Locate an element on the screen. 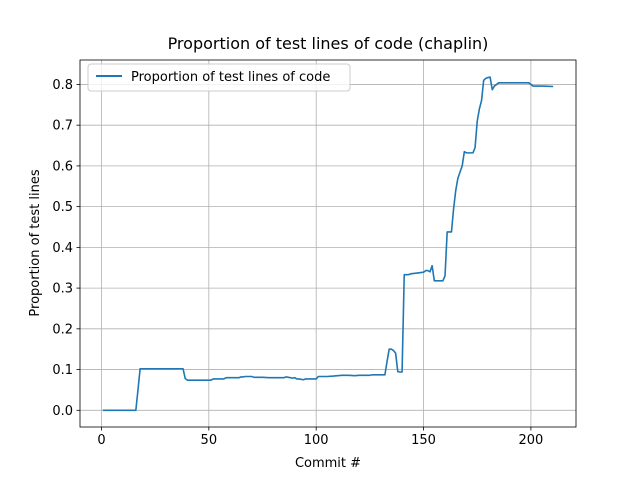 Image resolution: width=640 pixels, height=480 pixels. x-tick-label: 0 is located at coordinates (101, 440).